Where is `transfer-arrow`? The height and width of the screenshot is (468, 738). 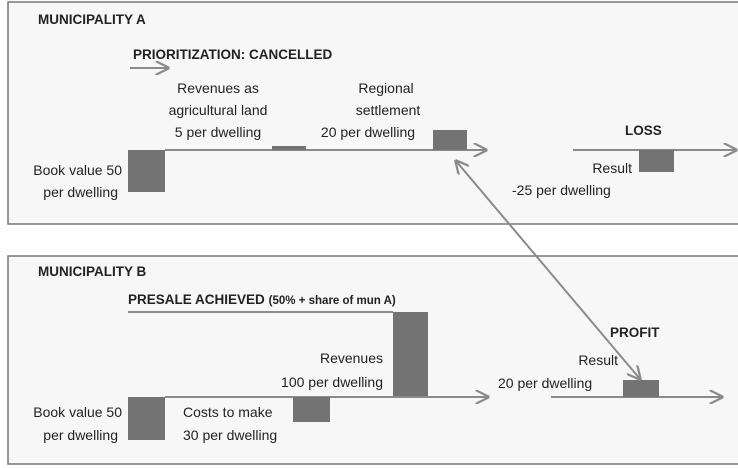 transfer-arrow is located at coordinates (548, 270).